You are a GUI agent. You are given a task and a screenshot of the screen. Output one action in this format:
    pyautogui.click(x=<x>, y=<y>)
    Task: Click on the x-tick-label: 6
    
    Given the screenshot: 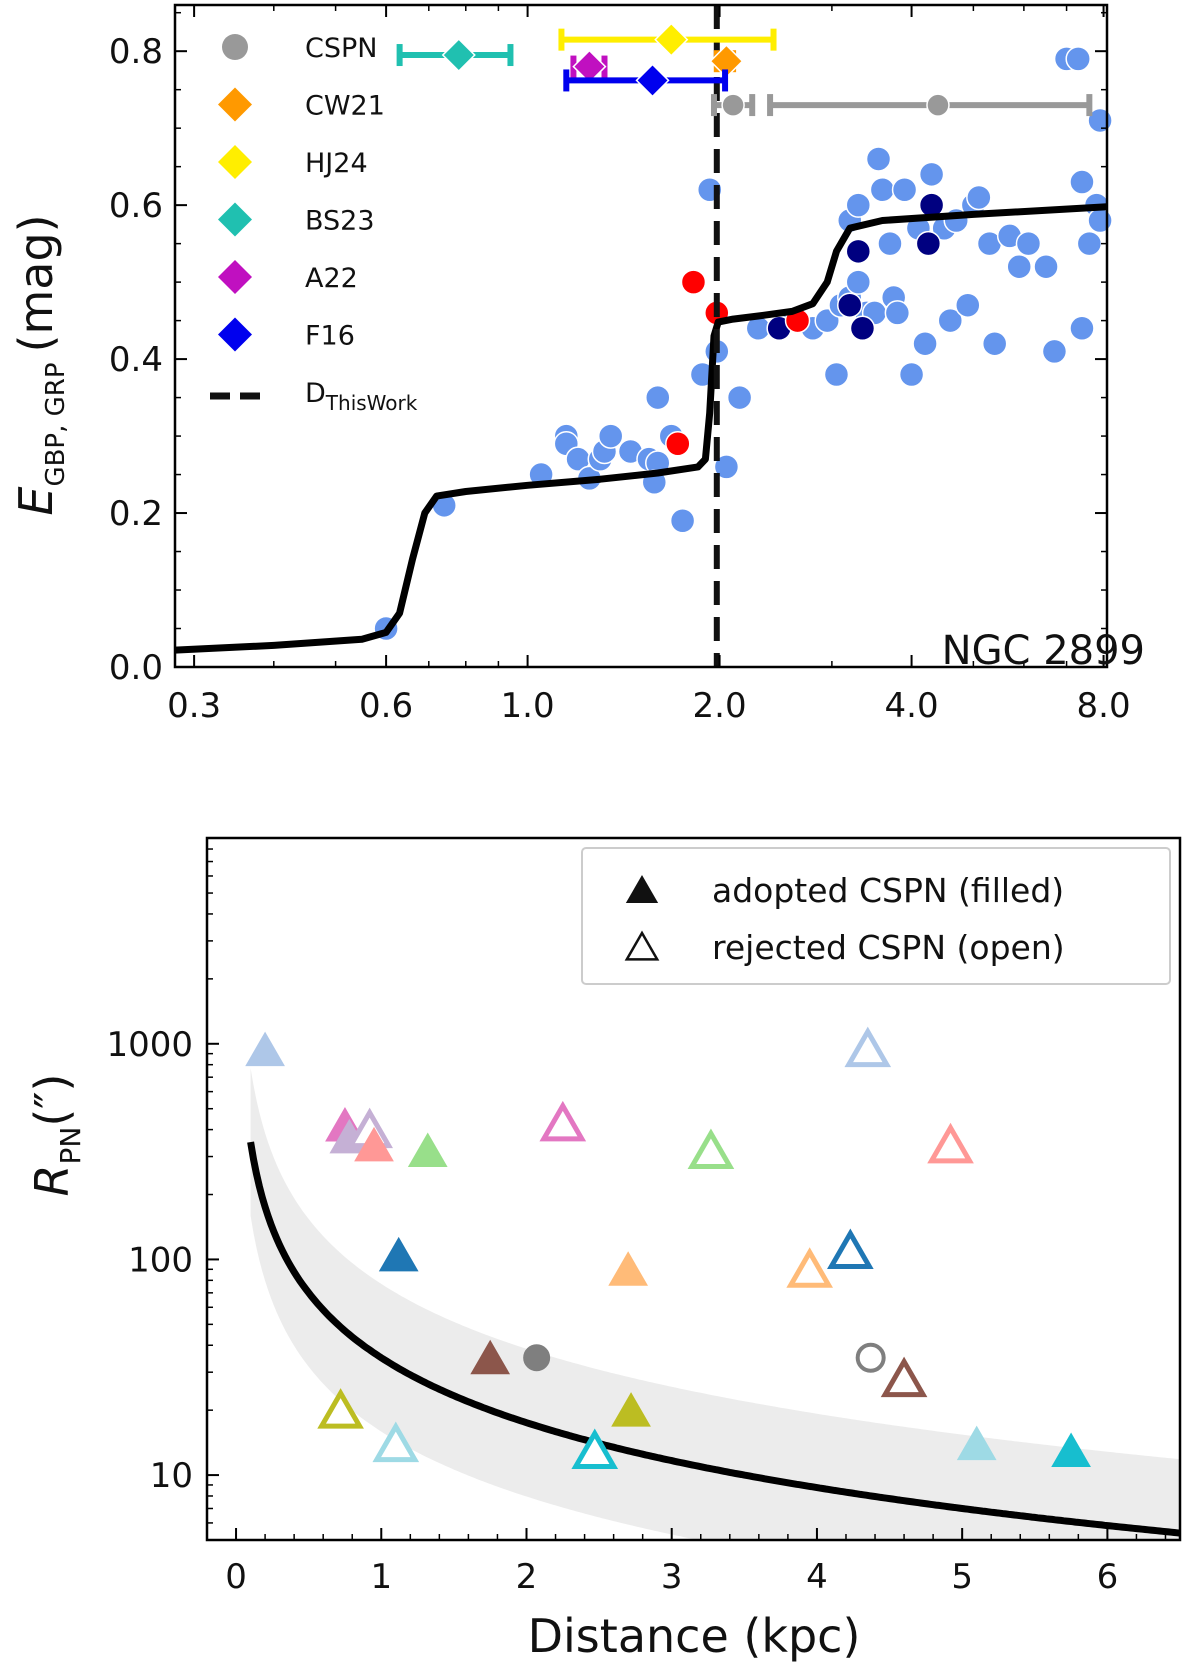 What is the action you would take?
    pyautogui.click(x=1108, y=1577)
    